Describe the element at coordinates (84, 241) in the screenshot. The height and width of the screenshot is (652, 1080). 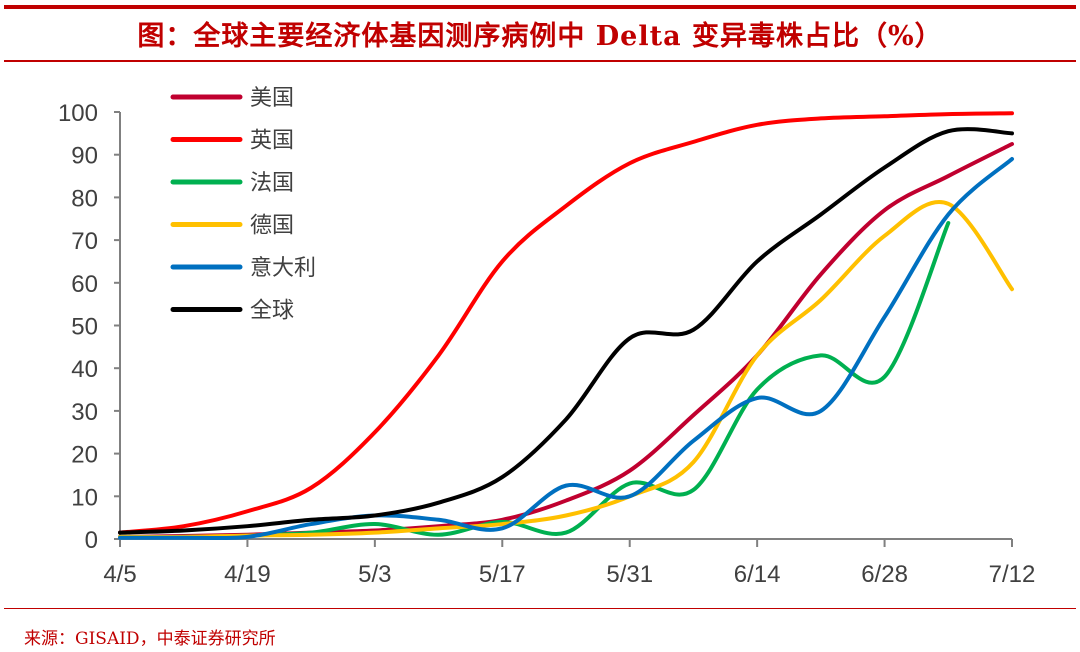
I see `y-tick-label: 70` at that location.